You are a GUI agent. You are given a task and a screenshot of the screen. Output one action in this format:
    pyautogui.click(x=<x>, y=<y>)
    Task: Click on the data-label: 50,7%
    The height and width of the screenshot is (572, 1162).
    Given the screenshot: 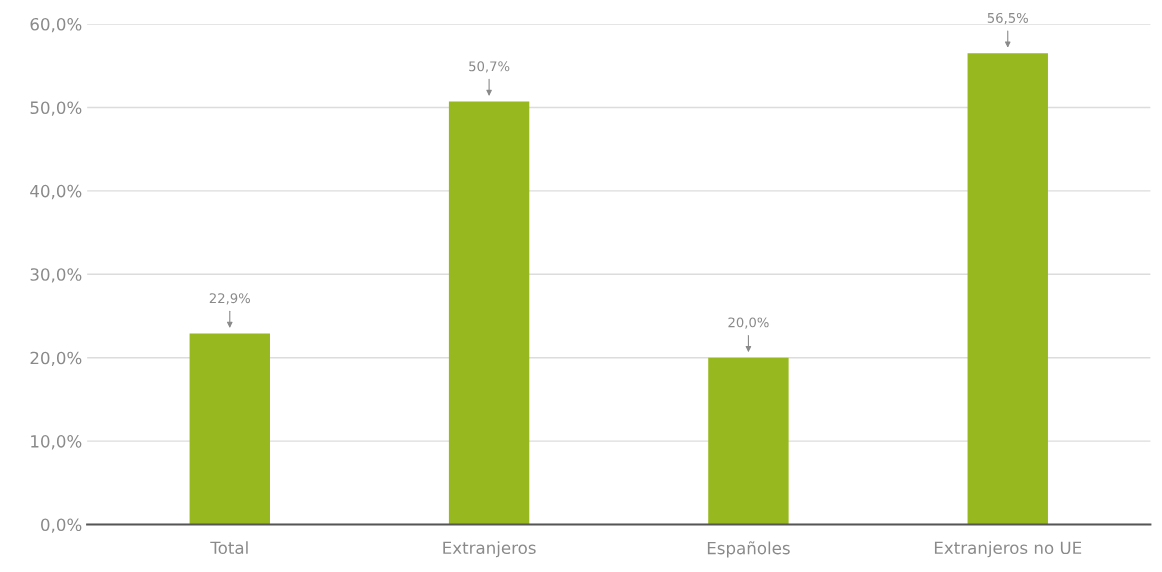 What is the action you would take?
    pyautogui.click(x=489, y=67)
    